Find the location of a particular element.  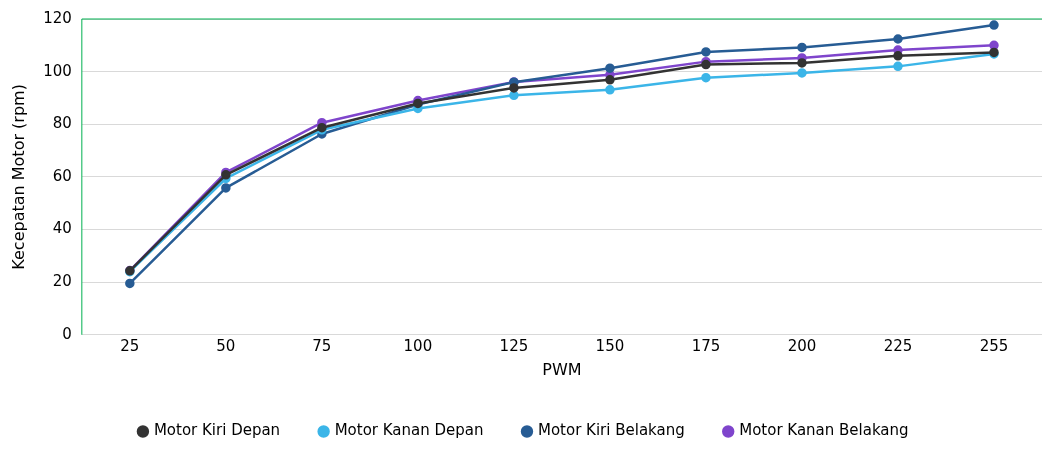

x-tick-label: 75 is located at coordinates (322, 345).